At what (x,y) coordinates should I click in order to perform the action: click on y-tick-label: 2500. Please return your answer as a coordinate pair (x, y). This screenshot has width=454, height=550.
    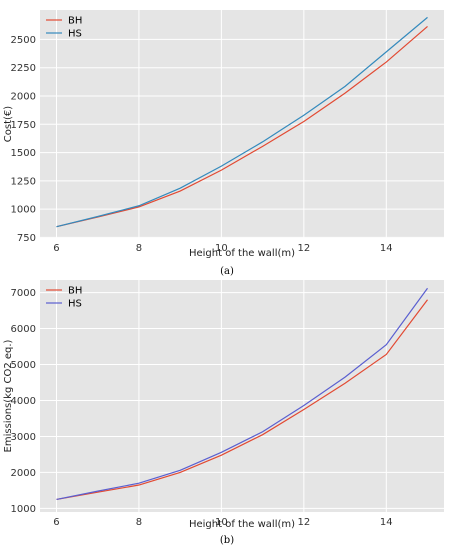
    Looking at the image, I should click on (23, 40).